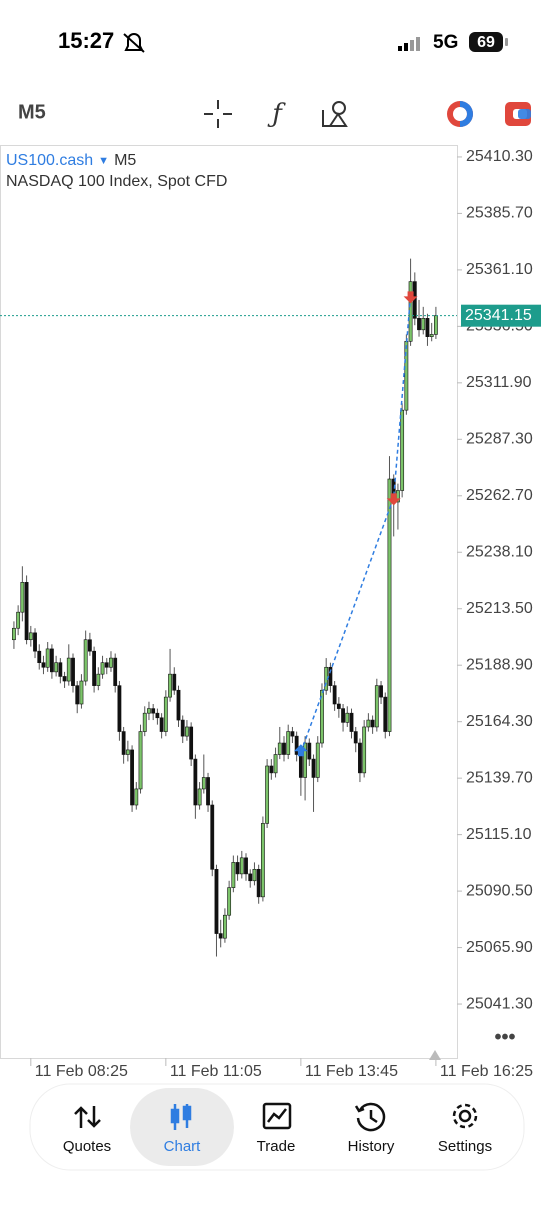  What do you see at coordinates (103, 161) in the screenshot?
I see `symbol-dropdown: ▼` at bounding box center [103, 161].